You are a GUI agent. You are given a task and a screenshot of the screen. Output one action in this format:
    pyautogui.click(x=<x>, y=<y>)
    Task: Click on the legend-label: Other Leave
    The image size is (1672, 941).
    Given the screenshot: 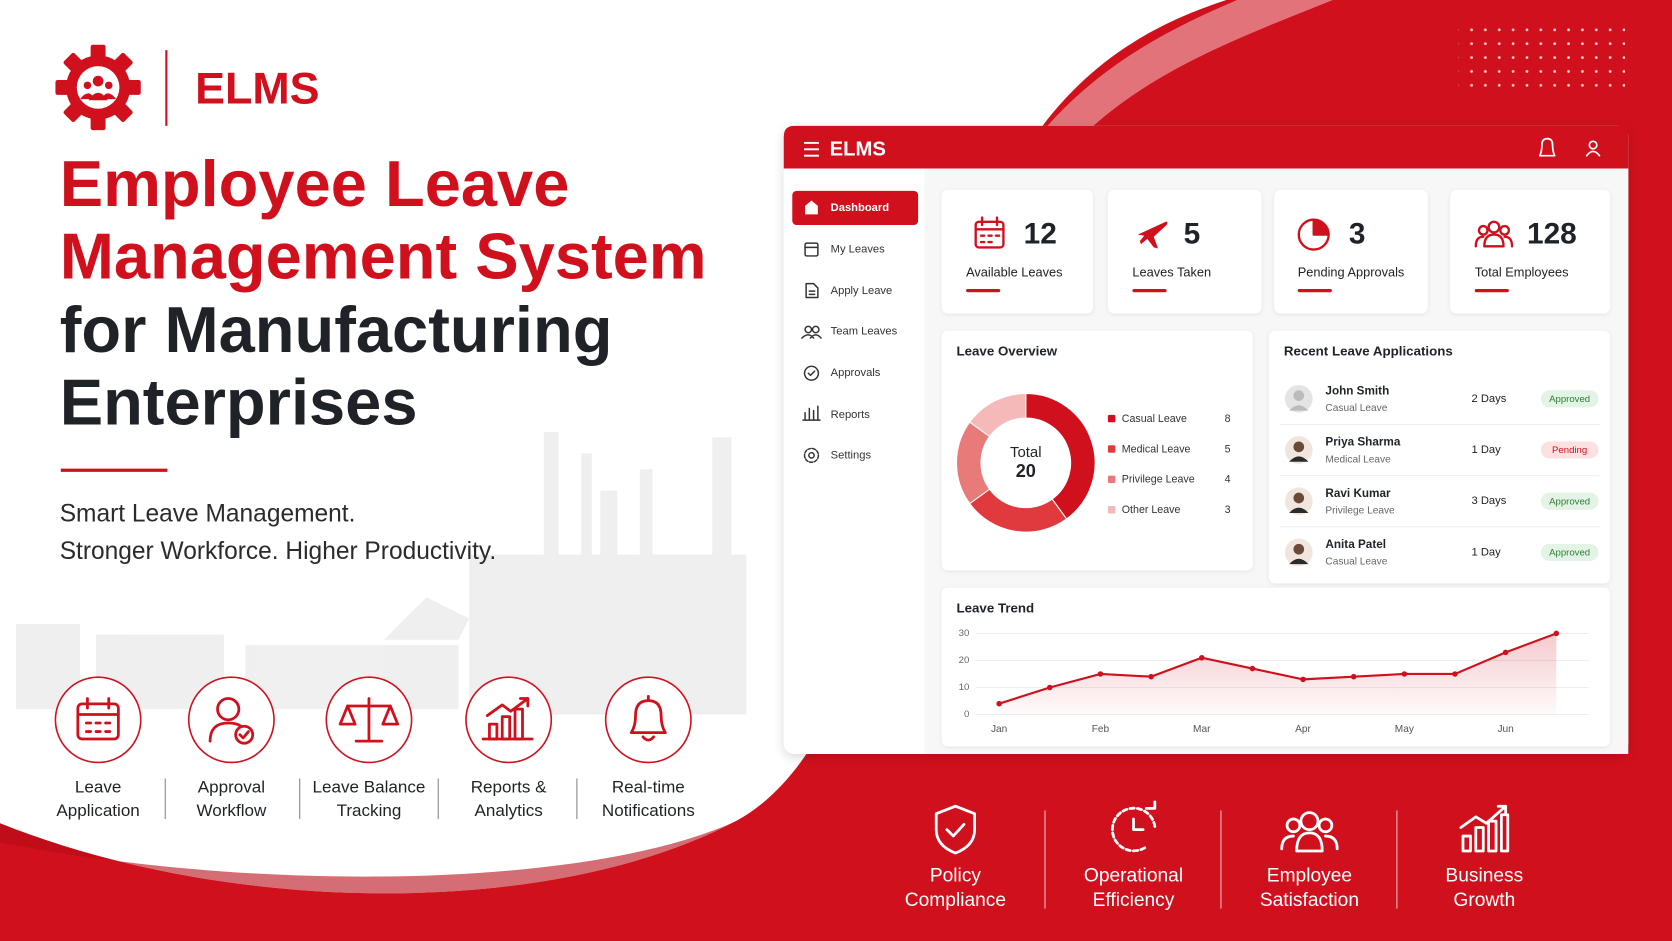 What is the action you would take?
    pyautogui.click(x=1151, y=510)
    